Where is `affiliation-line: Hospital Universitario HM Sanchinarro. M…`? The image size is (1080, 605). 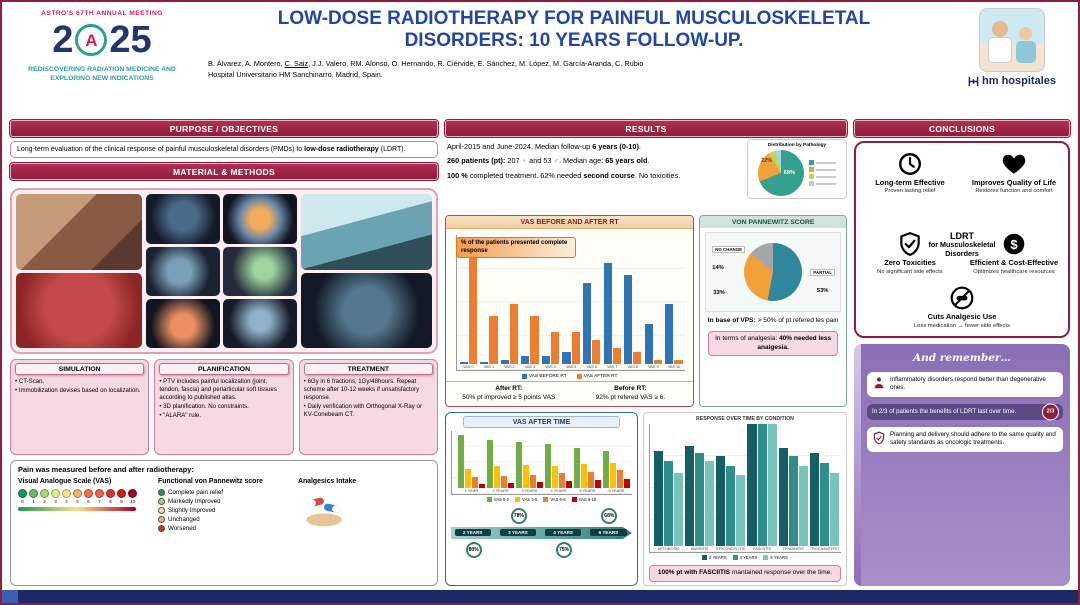 affiliation-line: Hospital Universitario HM Sanchinarro. M… is located at coordinates (295, 74).